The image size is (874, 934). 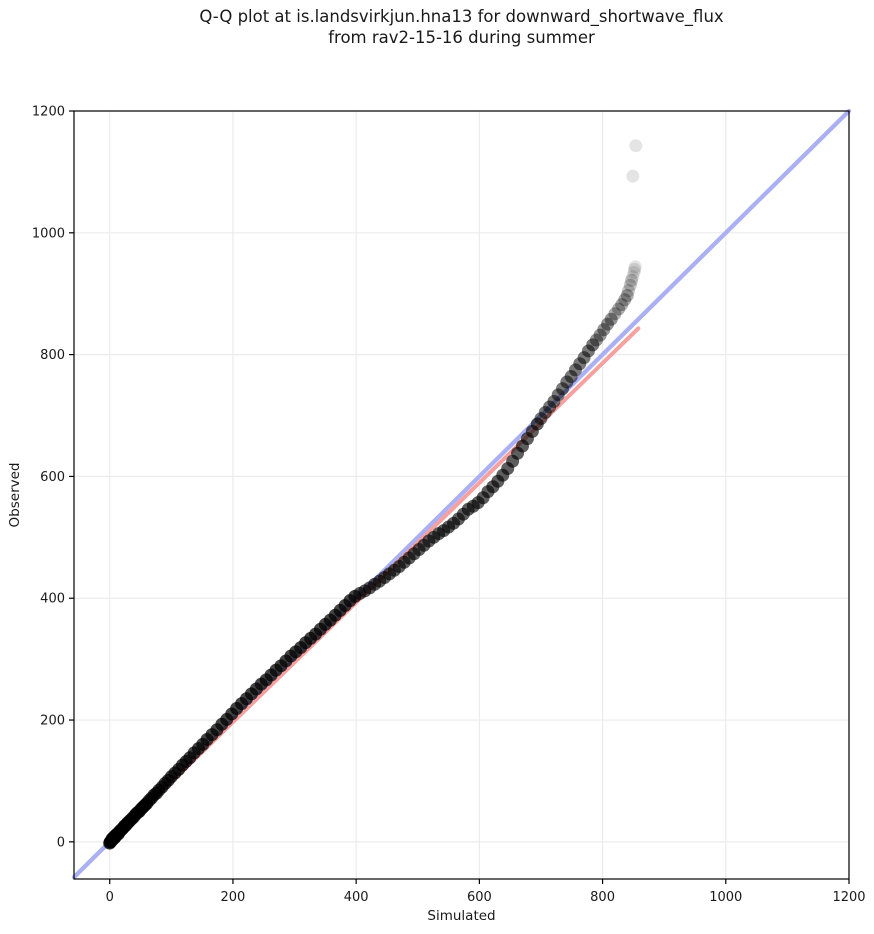 What do you see at coordinates (233, 897) in the screenshot?
I see `x-tick-label: 200` at bounding box center [233, 897].